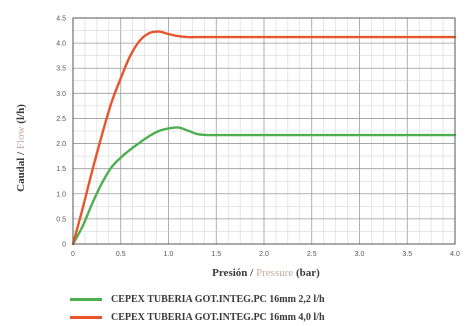  Describe the element at coordinates (216, 254) in the screenshot. I see `x-tick-label: 1.5` at that location.